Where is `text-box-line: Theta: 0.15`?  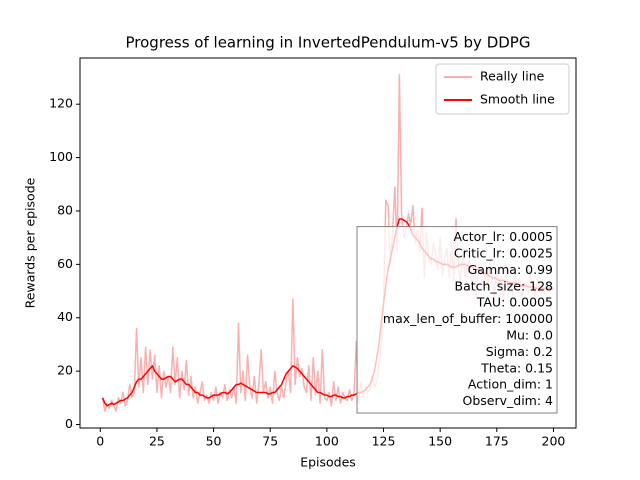
text-box-line: Theta: 0.15 is located at coordinates (516, 367).